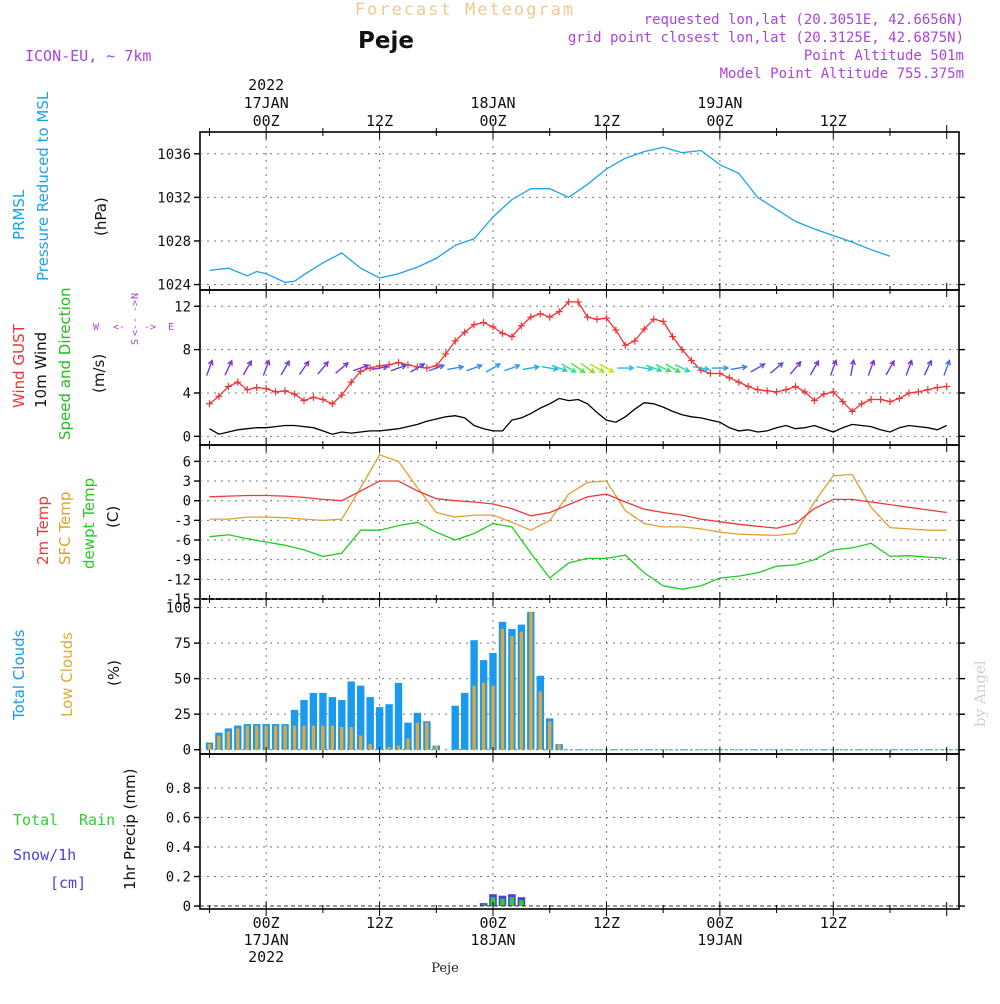  I want to click on y-tick-label: 6, so click(187, 462).